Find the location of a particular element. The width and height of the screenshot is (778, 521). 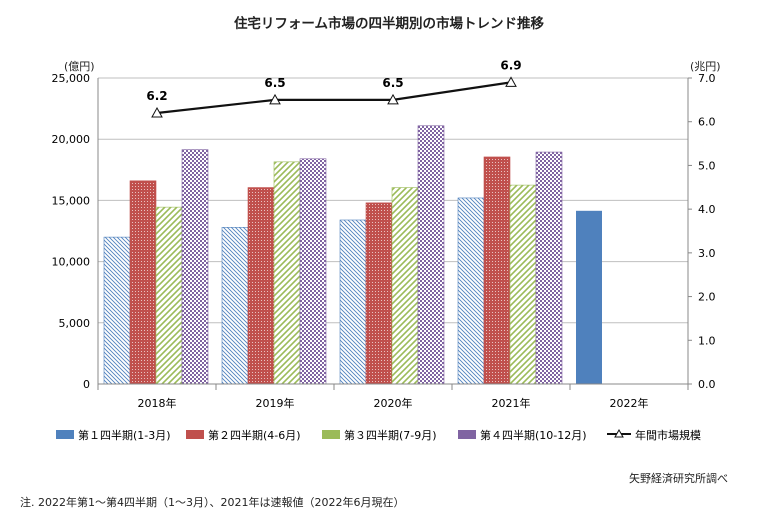

annual-market-line: 6.2 6.5 6.5 6.9 is located at coordinates (334, 88).